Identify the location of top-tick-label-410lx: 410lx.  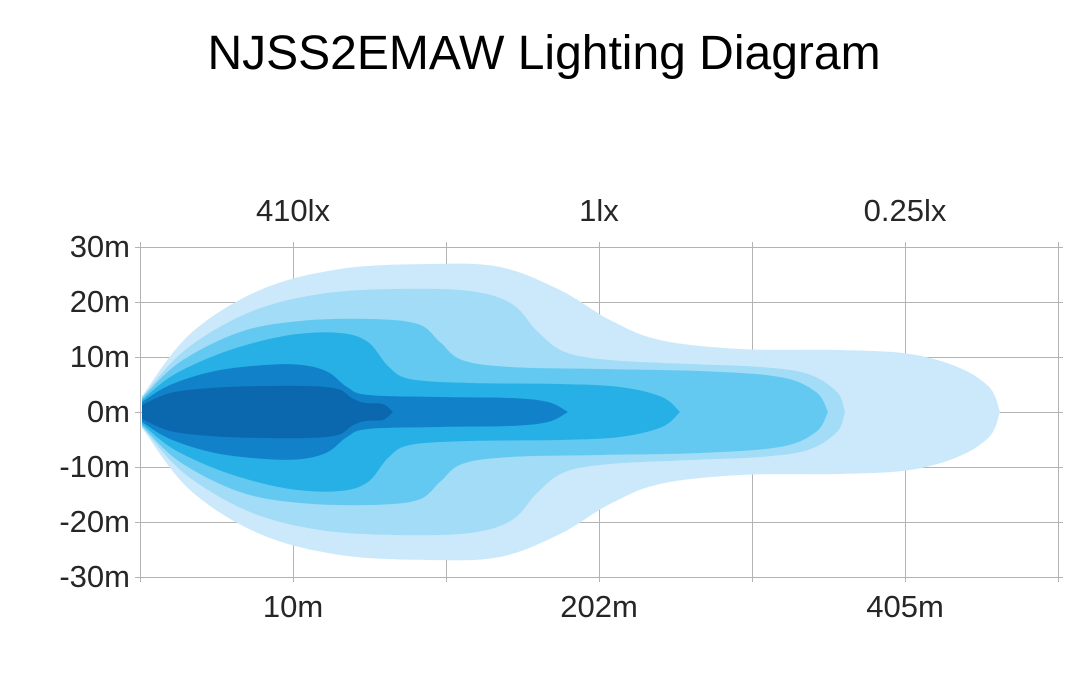
(293, 210).